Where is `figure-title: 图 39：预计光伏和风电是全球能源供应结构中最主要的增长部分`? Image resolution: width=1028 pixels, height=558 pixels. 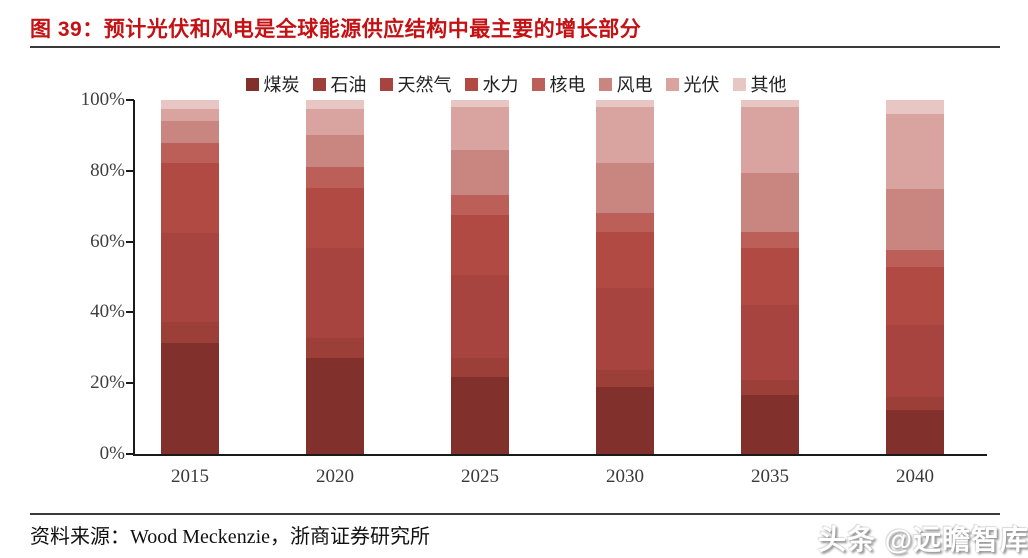
figure-title: 图 39：预计光伏和风电是全球能源供应结构中最主要的增长部分 is located at coordinates (336, 29).